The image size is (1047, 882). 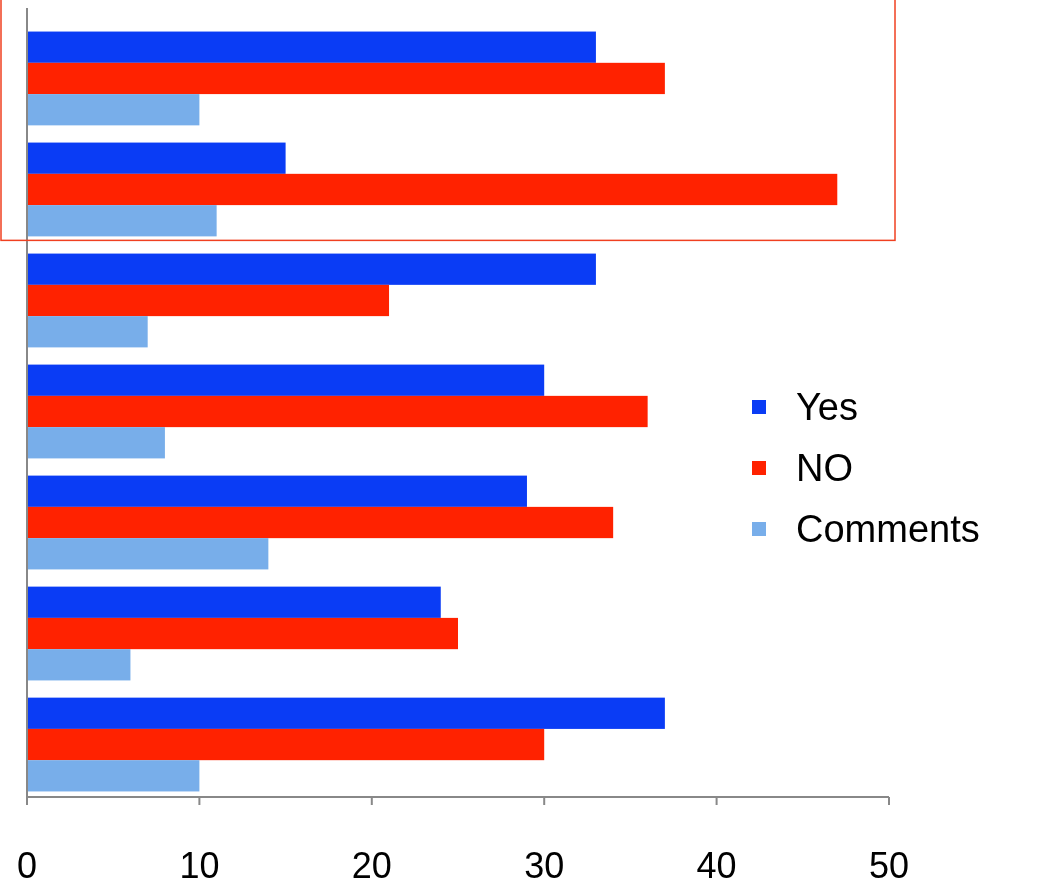 What do you see at coordinates (888, 529) in the screenshot?
I see `legend-label: Comments` at bounding box center [888, 529].